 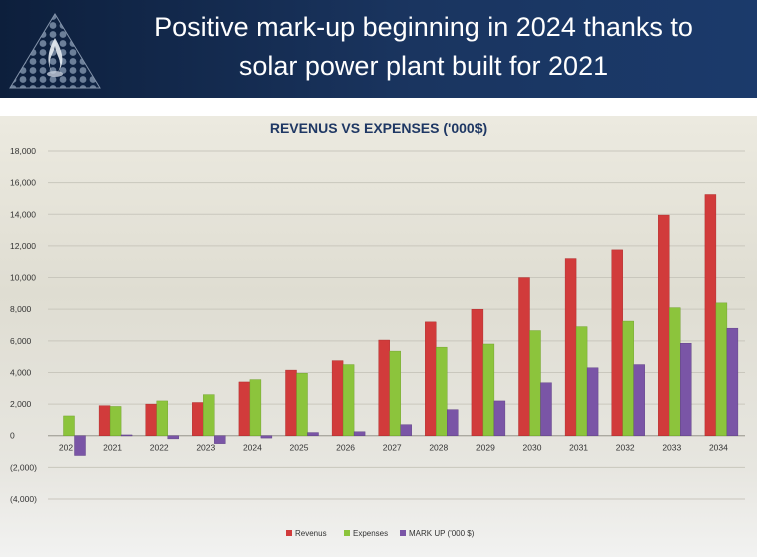 What do you see at coordinates (23, 183) in the screenshot?
I see `y-tick-label: 16,000` at bounding box center [23, 183].